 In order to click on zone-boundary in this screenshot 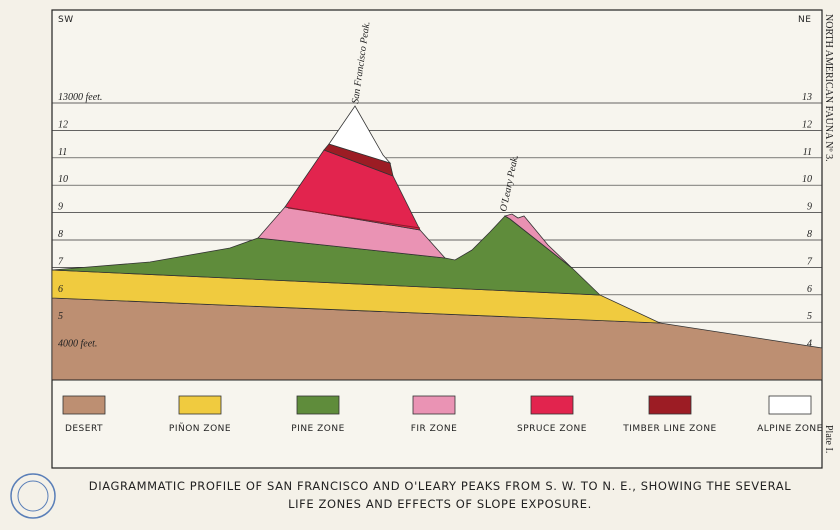, I will do `click(354, 218)`.